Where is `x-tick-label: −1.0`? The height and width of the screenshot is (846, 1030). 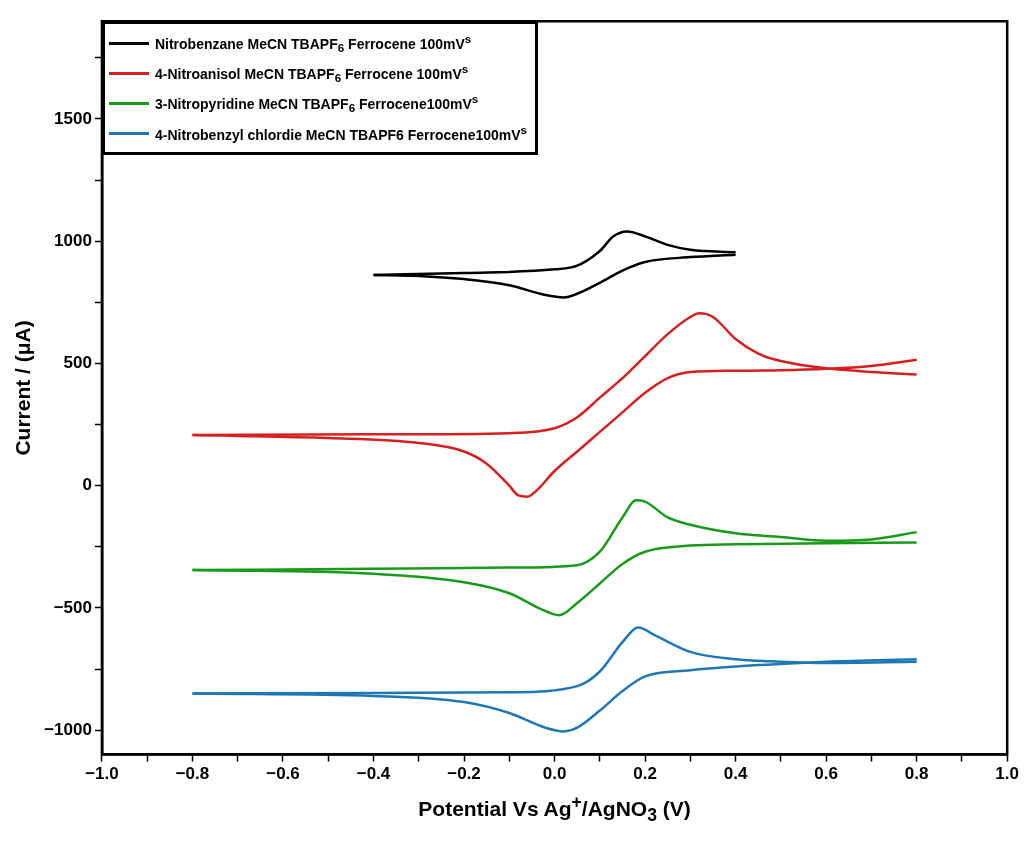
x-tick-label: −1.0 is located at coordinates (102, 774).